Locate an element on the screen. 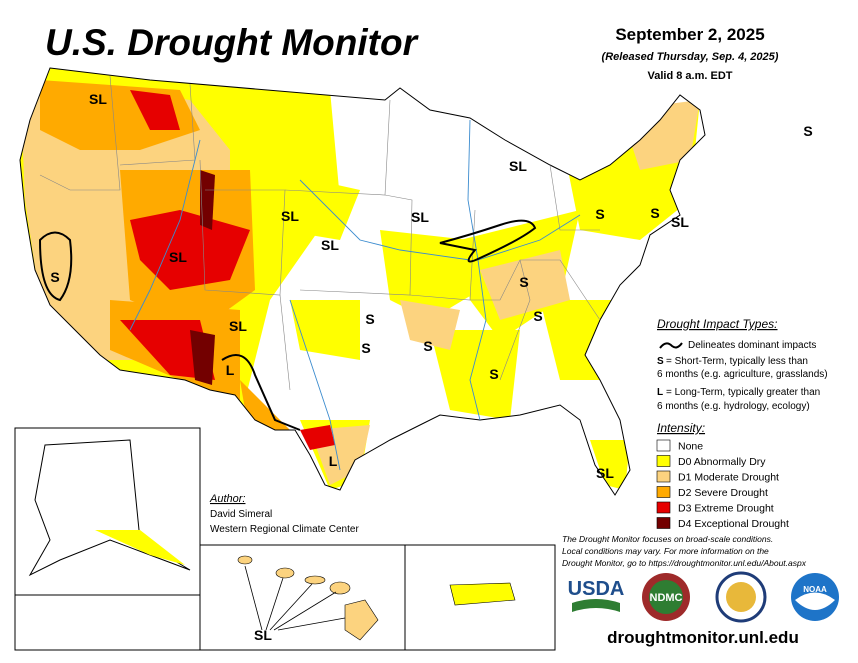  legend-label: D2 Severe Drought is located at coordinates (723, 493).